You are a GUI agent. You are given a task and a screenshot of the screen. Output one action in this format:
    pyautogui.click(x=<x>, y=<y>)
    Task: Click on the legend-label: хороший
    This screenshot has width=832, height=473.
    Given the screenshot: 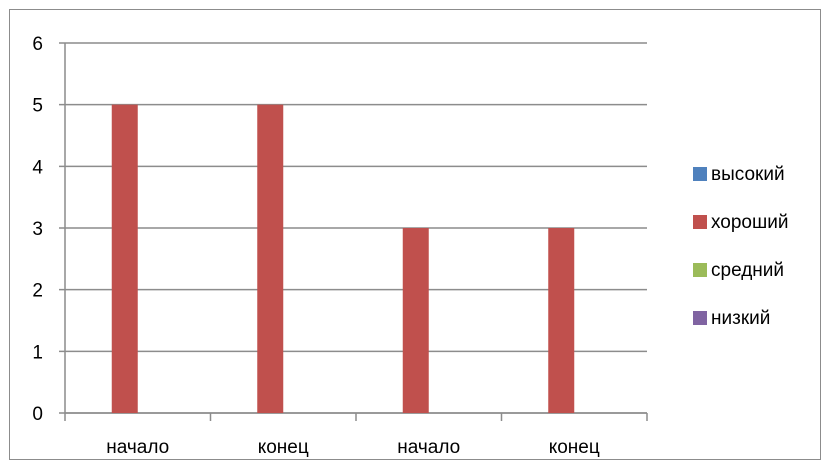 What is the action you would take?
    pyautogui.click(x=749, y=222)
    